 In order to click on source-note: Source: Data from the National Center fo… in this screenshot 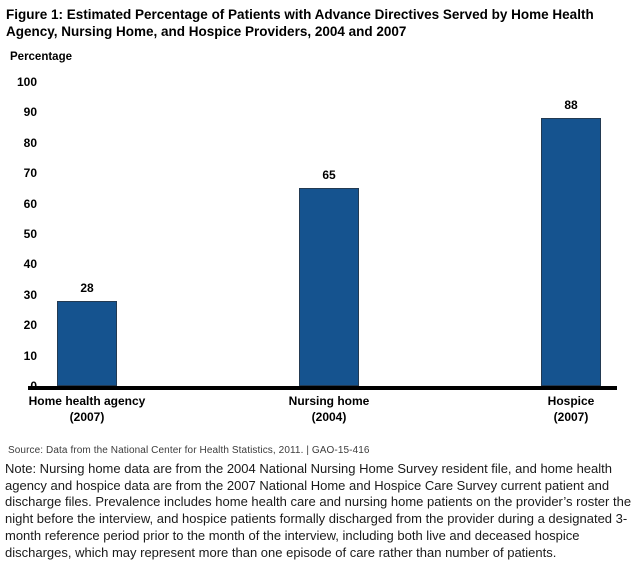, I will do `click(189, 450)`.